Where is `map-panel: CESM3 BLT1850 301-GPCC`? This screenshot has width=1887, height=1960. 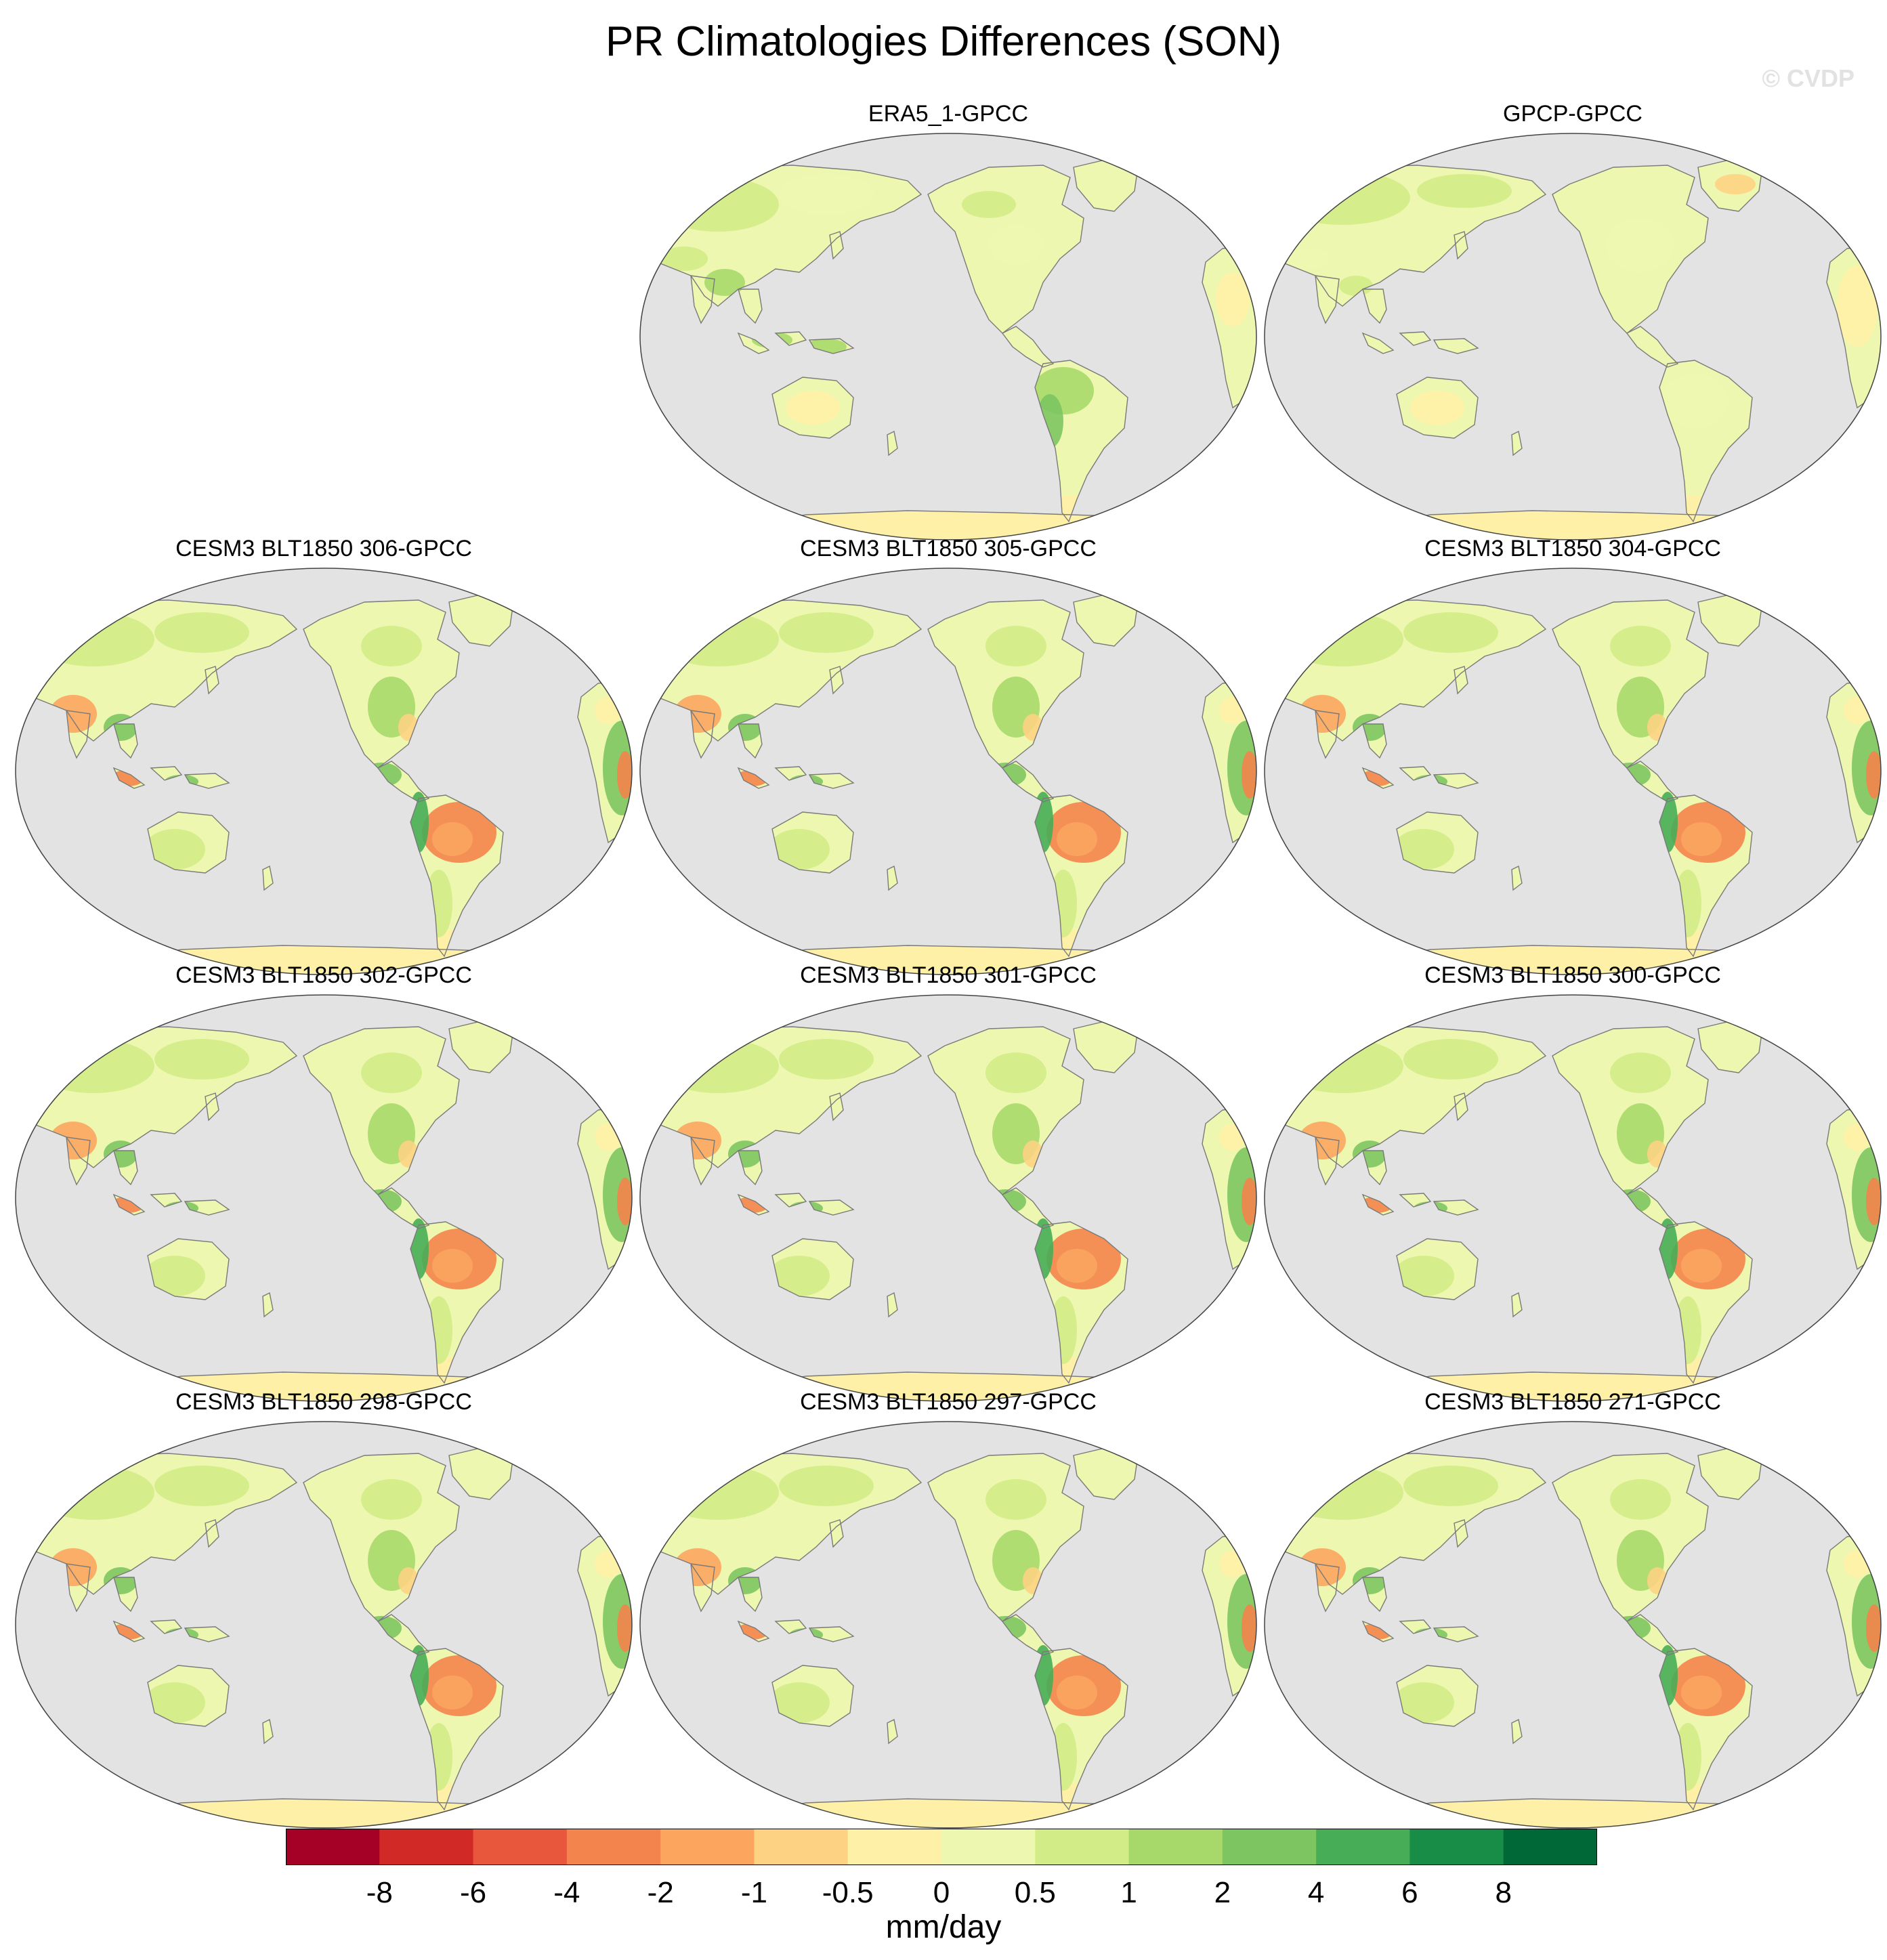
map-panel: CESM3 BLT1850 301-GPCC is located at coordinates (949, 1185).